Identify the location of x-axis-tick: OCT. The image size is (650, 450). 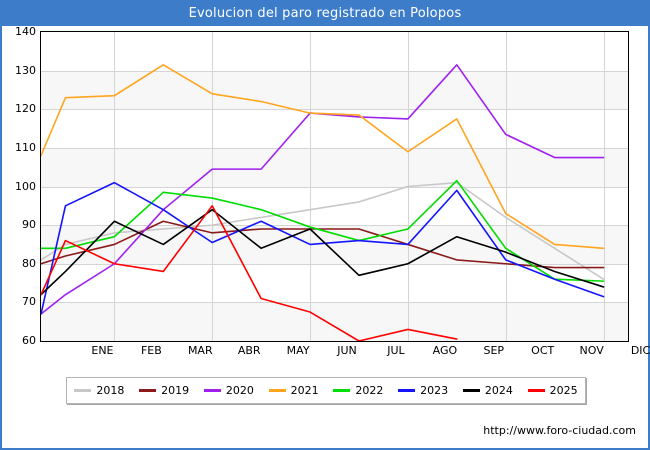
(543, 350).